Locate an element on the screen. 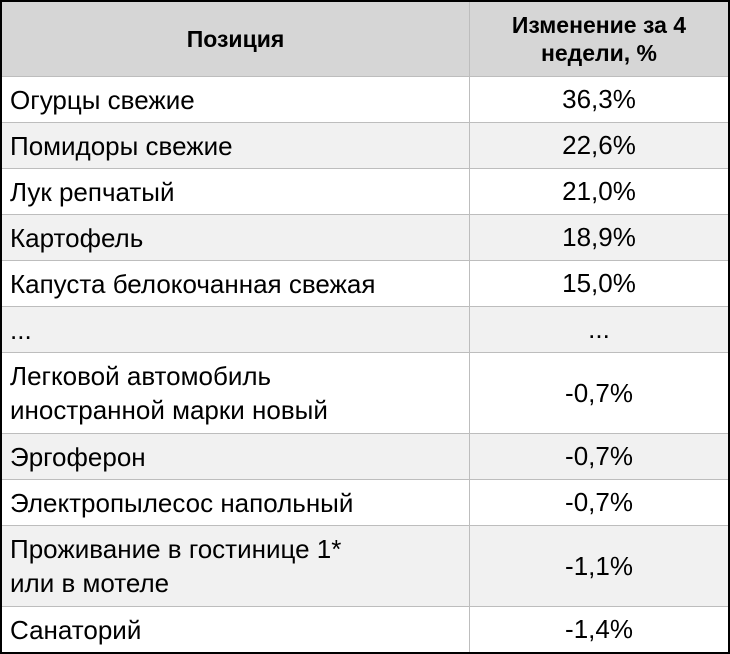 The width and height of the screenshot is (730, 654). table-row: Капуста белокочанная свежая 15,0% is located at coordinates (365, 284).